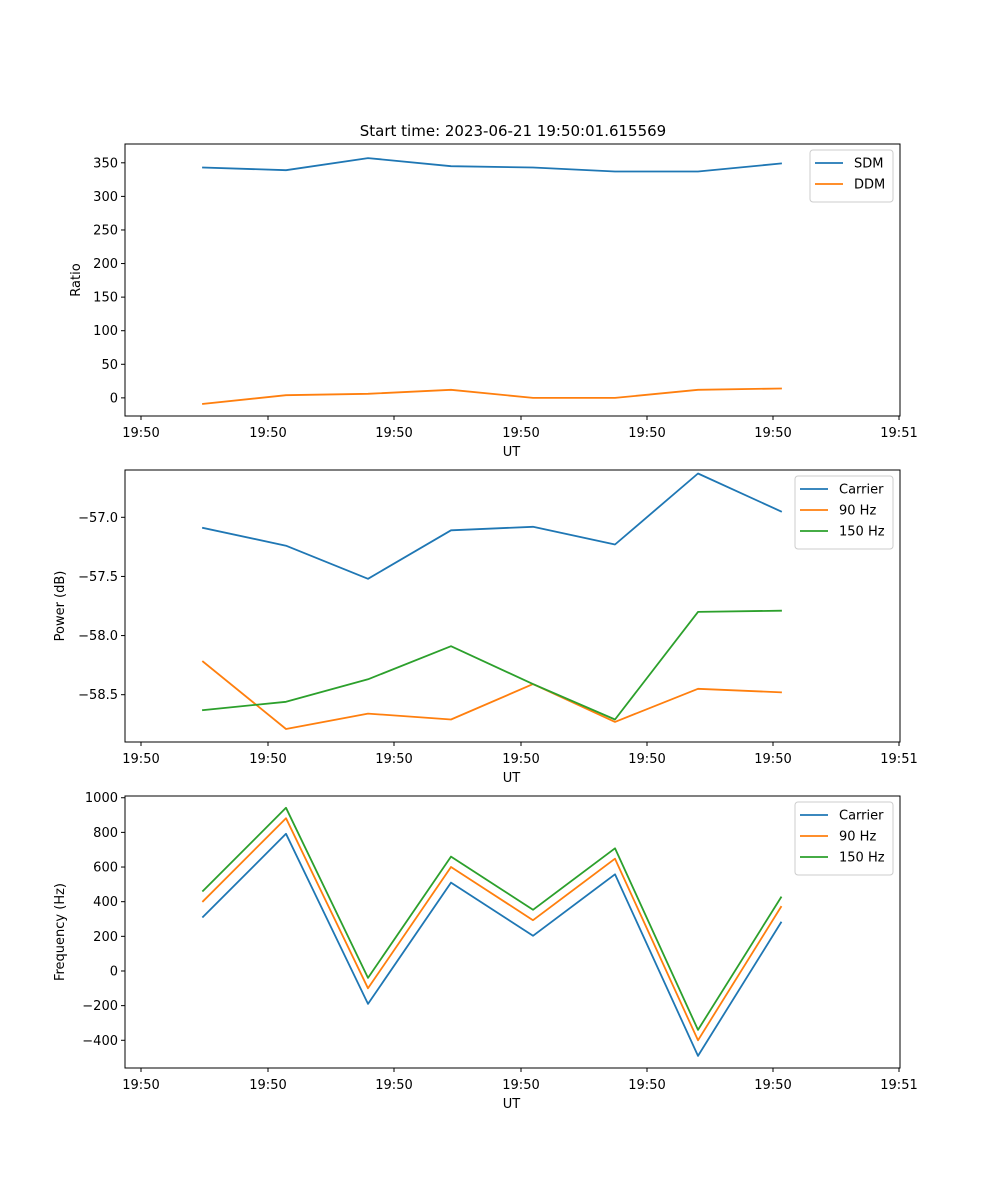 The width and height of the screenshot is (1000, 1200). What do you see at coordinates (100, 1041) in the screenshot?
I see `y-tick-label: −400` at bounding box center [100, 1041].